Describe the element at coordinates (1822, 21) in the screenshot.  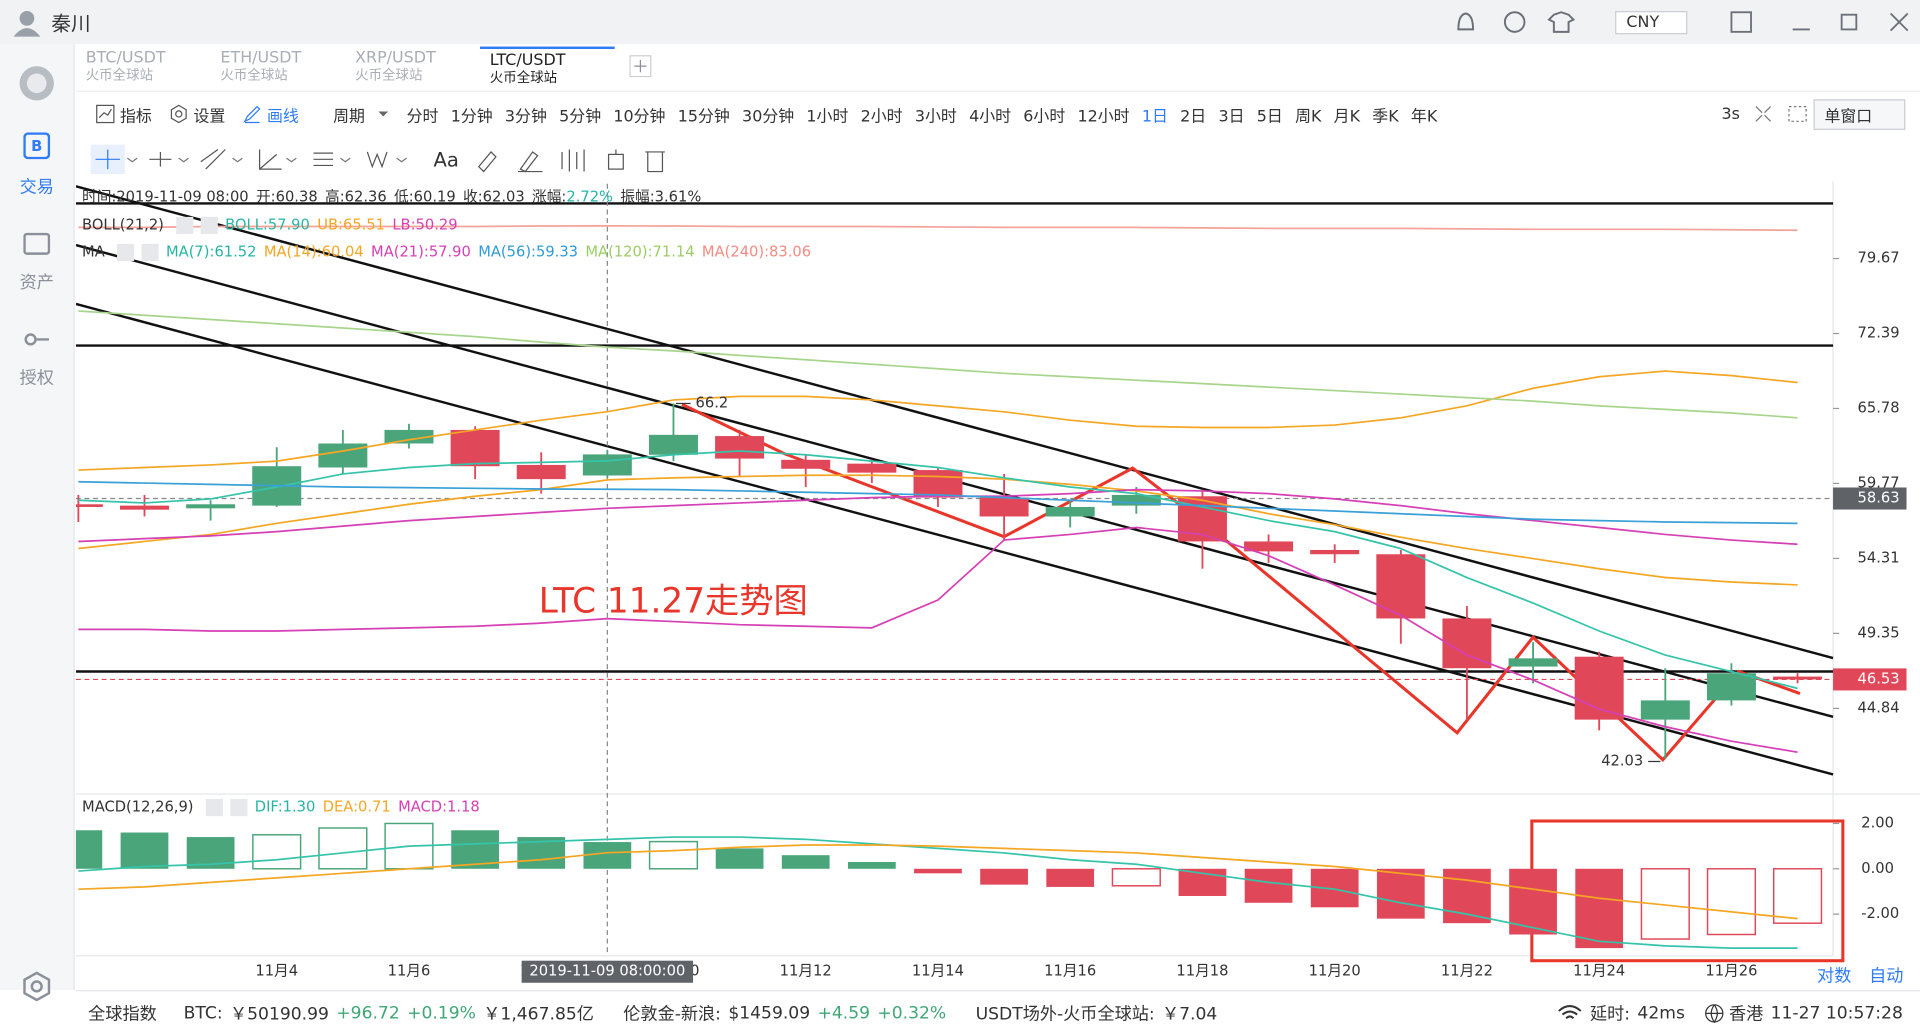
I see `window-controls` at that location.